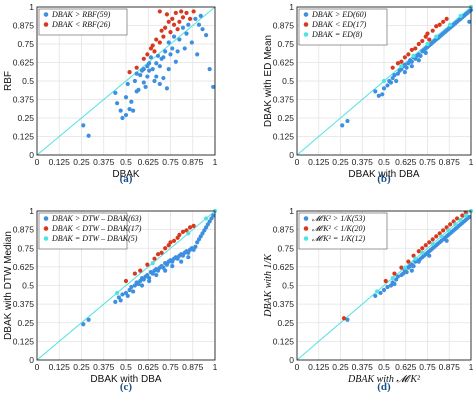 The height and width of the screenshot is (415, 474). I want to click on legend: DBAK > ED(60)DBAK < ED(17)DBAK = ED(8), so click(343, 27).